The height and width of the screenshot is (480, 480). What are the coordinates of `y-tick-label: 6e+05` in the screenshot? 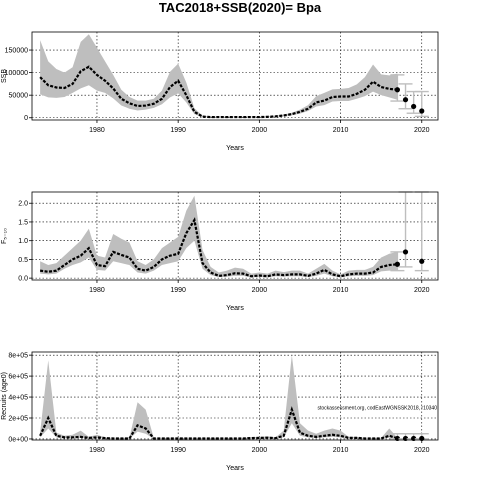 It's located at (18, 377).